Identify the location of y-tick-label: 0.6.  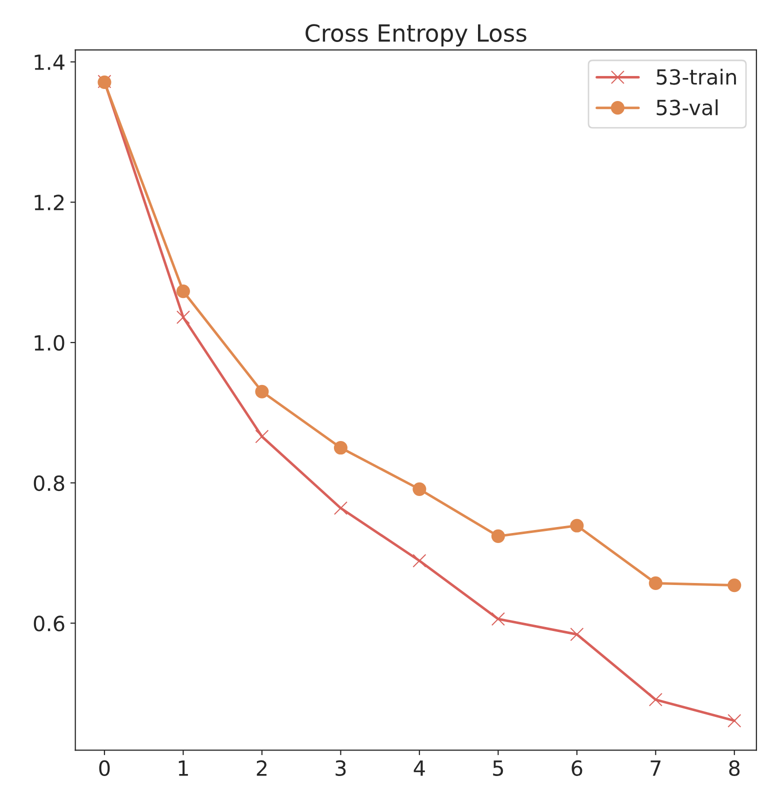
(49, 624).